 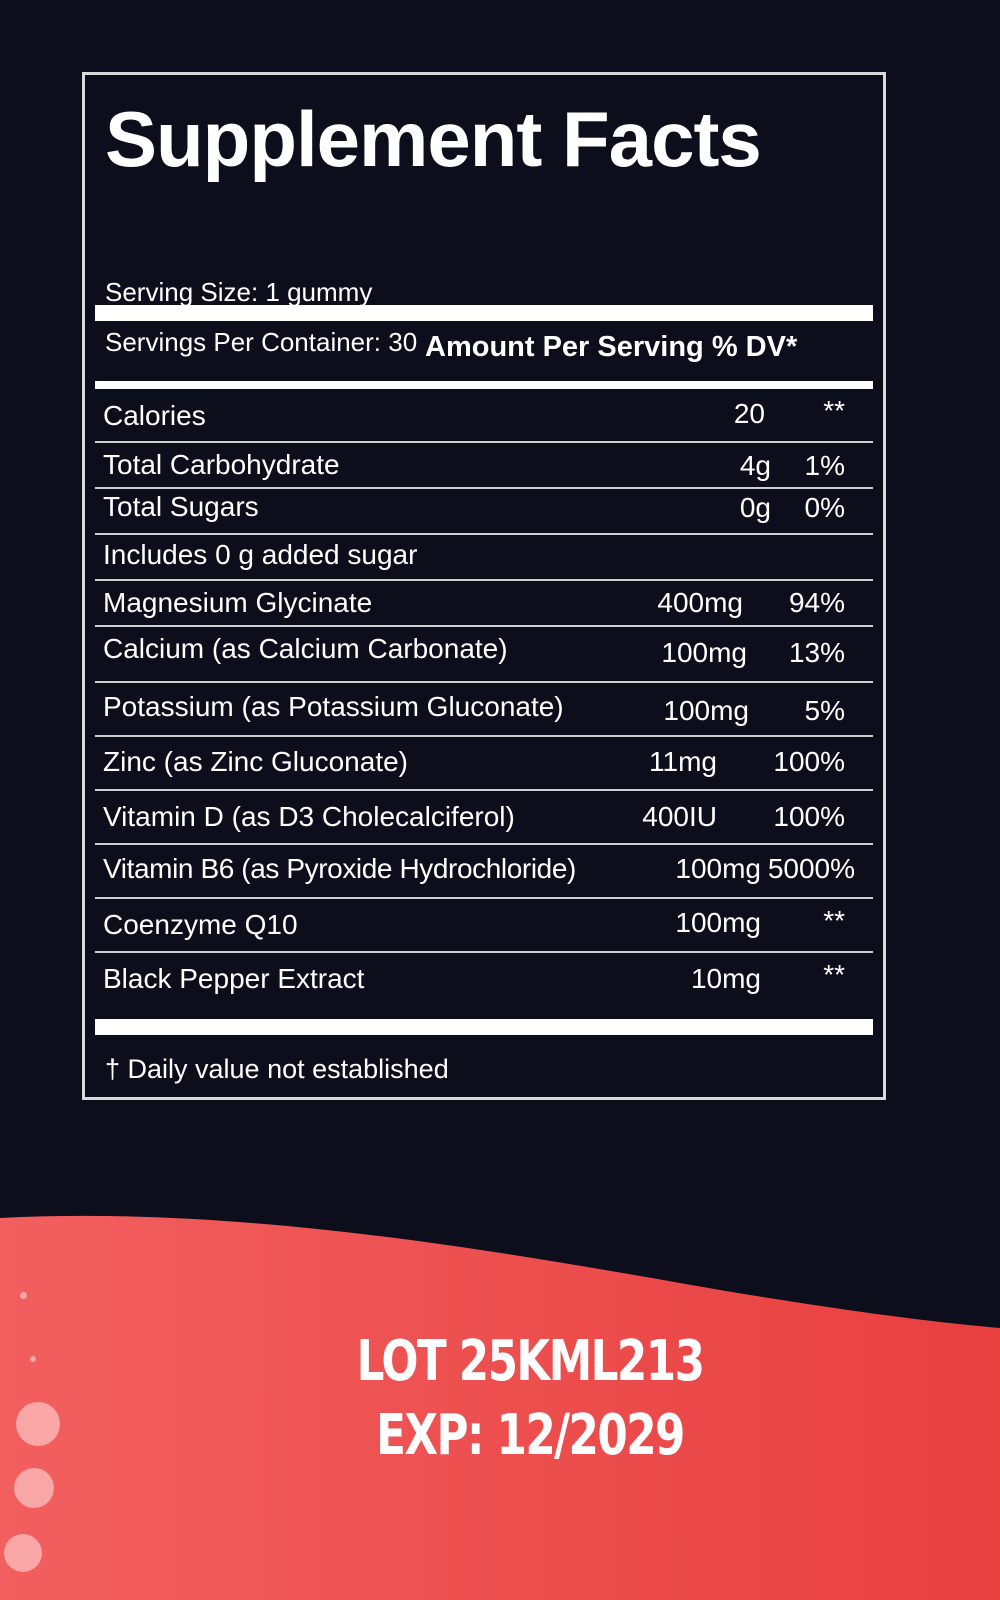 I want to click on nutrient-name: Total Sugars, so click(x=181, y=506).